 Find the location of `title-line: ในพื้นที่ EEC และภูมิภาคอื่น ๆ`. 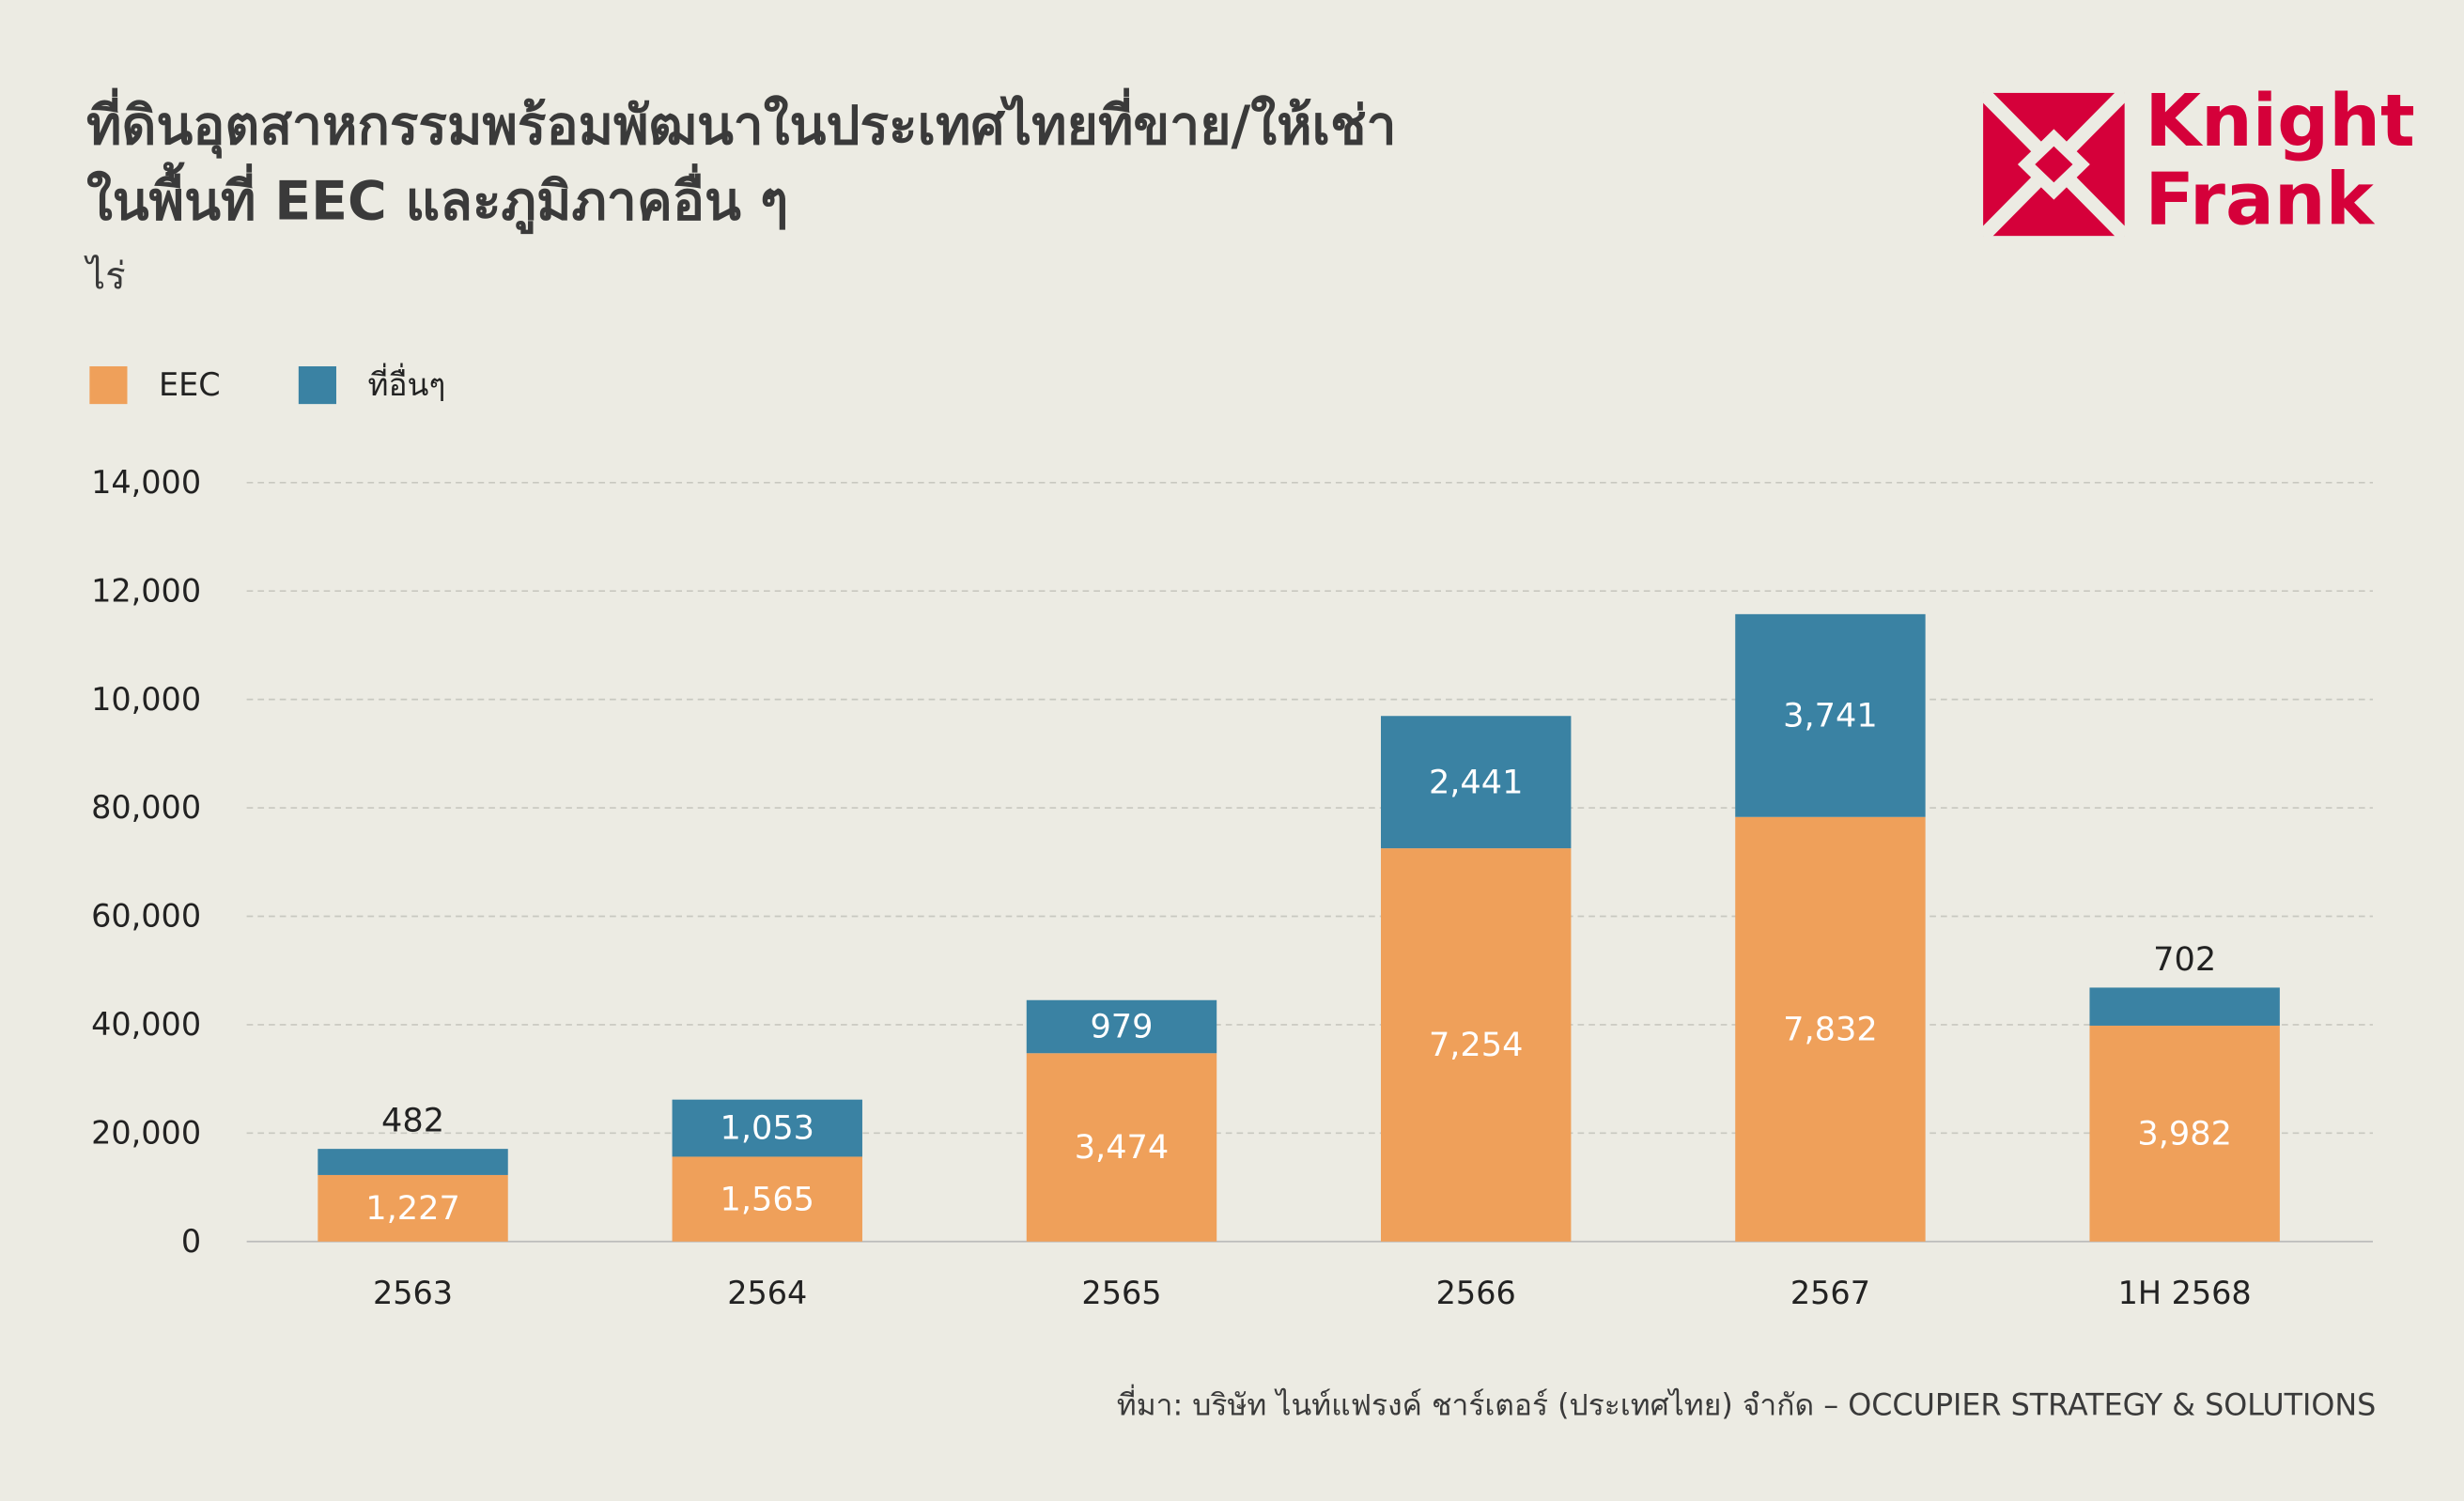

title-line: ในพื้นที่ EEC และภูมิภาคอื่น ๆ is located at coordinates (437, 198).